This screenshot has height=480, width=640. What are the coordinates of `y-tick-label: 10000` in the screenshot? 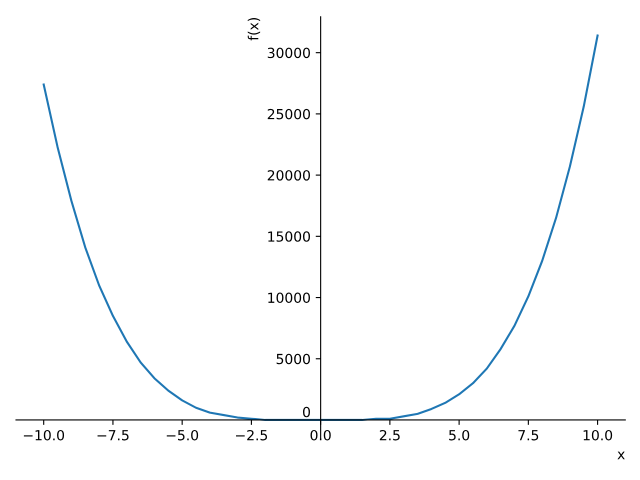 It's located at (289, 298).